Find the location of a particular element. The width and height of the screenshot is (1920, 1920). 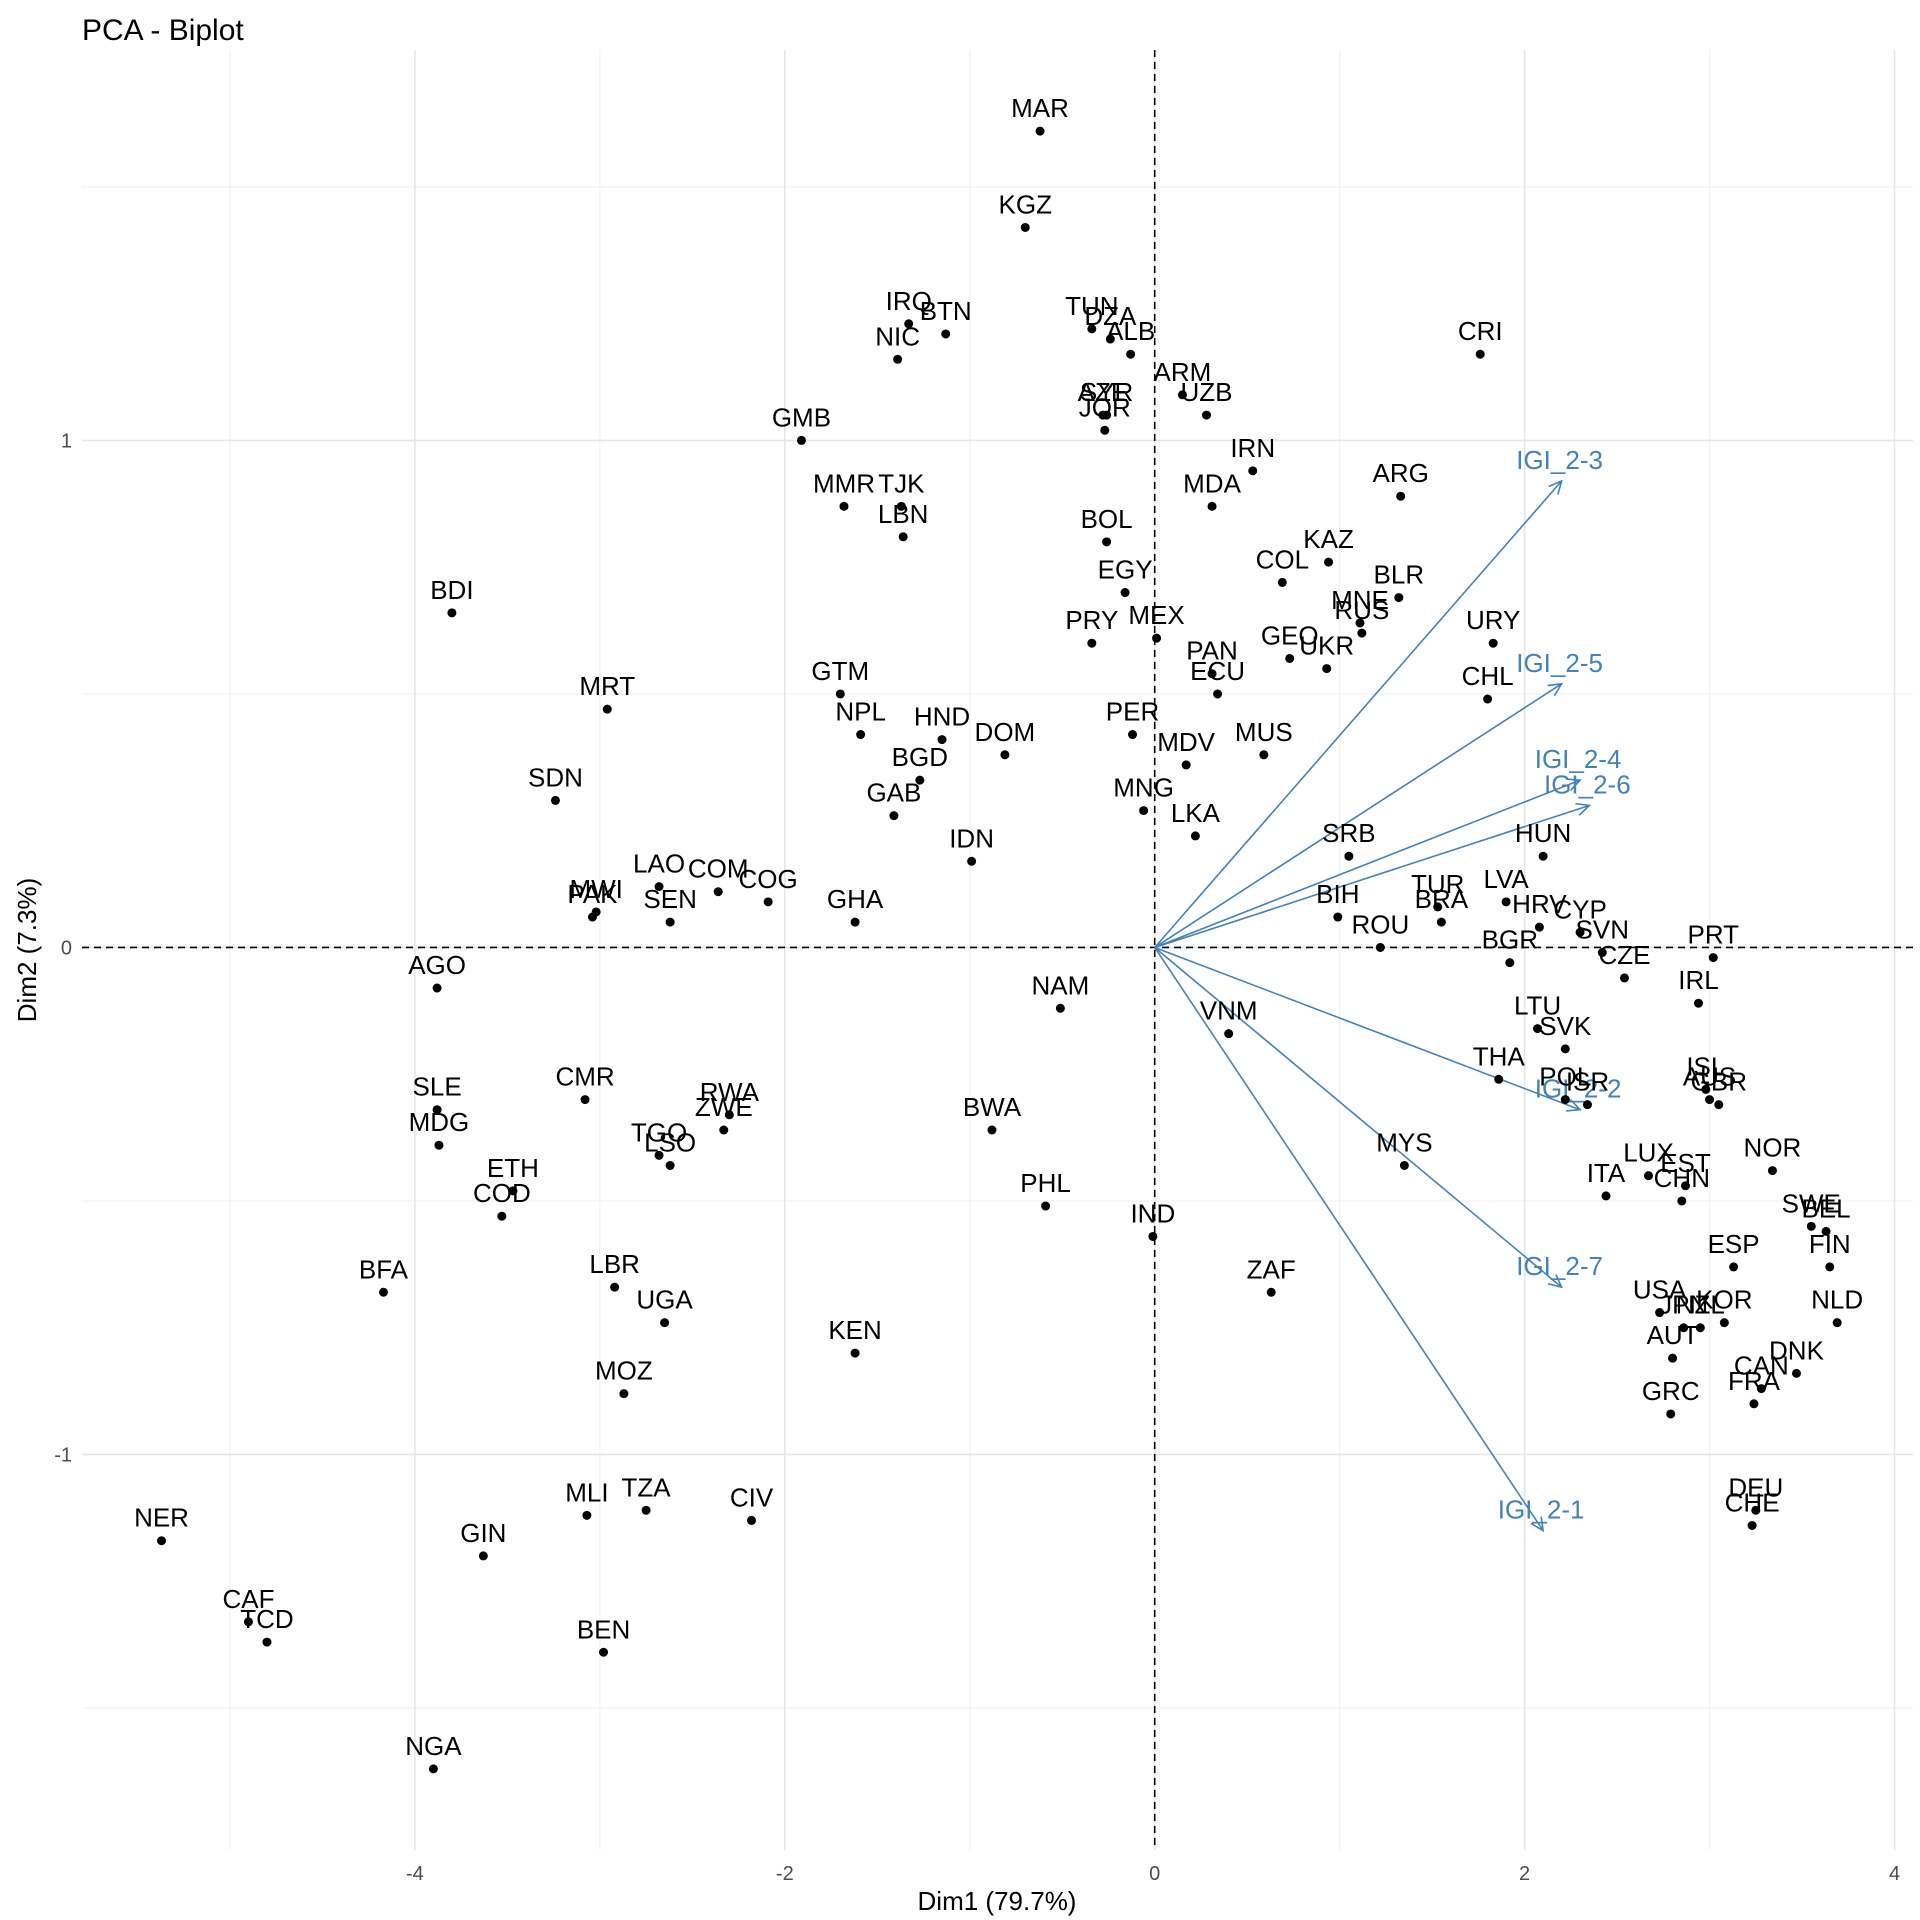

point-label: NPL is located at coordinates (860, 712).